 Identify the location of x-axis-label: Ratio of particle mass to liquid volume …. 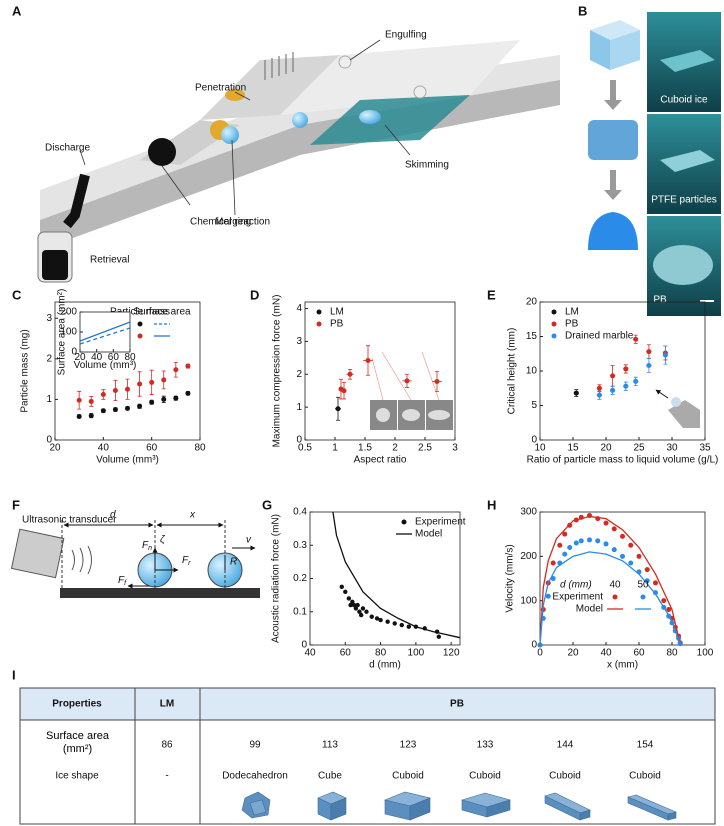
(623, 459).